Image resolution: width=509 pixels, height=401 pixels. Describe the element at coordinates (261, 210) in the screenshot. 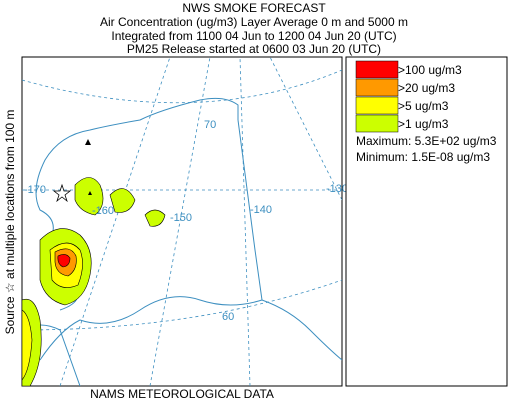

I see `map-label: -140` at that location.